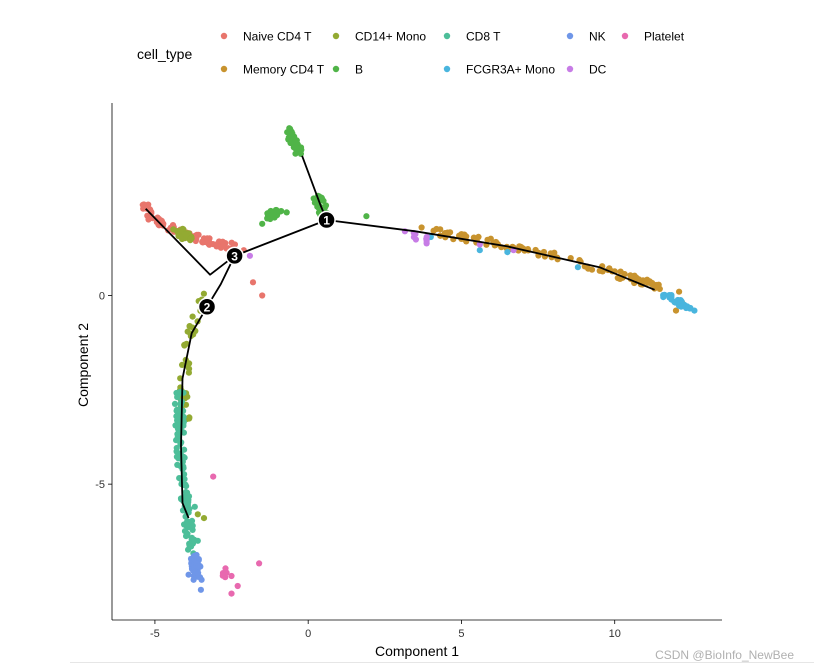 This screenshot has height=670, width=814. Describe the element at coordinates (277, 37) in the screenshot. I see `legend-label: Naive CD4 T` at that location.